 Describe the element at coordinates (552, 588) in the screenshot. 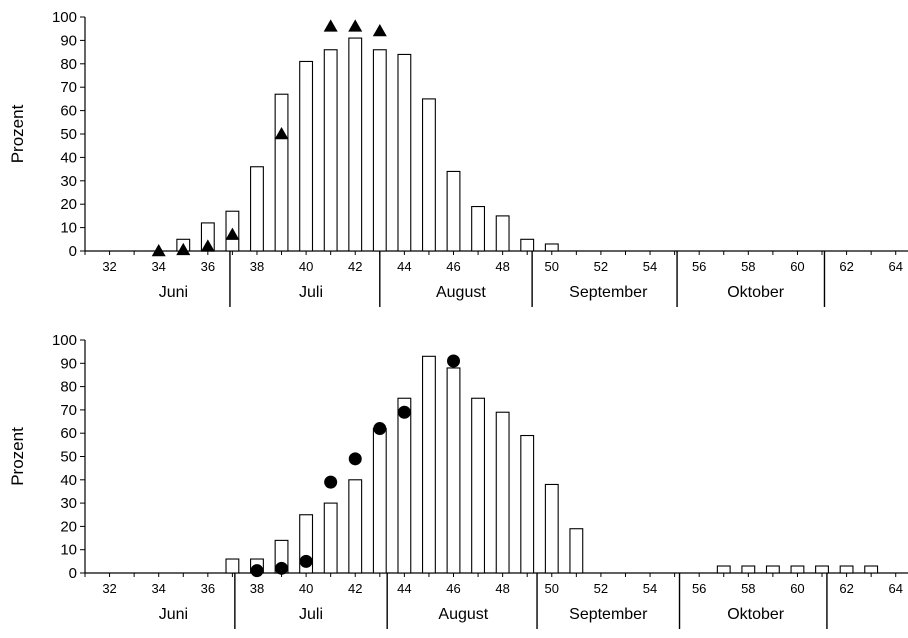

I see `x-tick-label: 50` at that location.